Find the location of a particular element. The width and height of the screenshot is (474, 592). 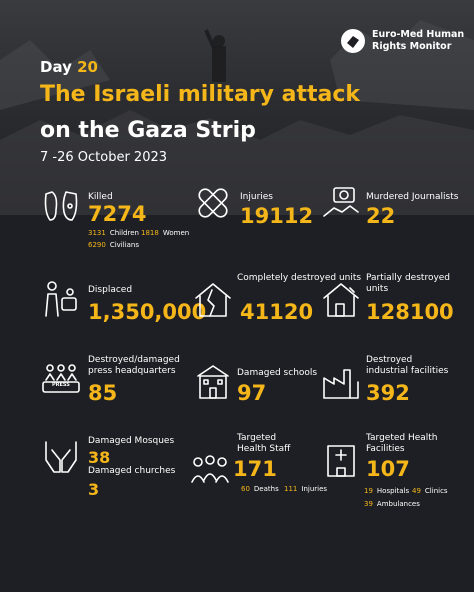

facilities-label: Targeted Health Facilities is located at coordinates (402, 443).